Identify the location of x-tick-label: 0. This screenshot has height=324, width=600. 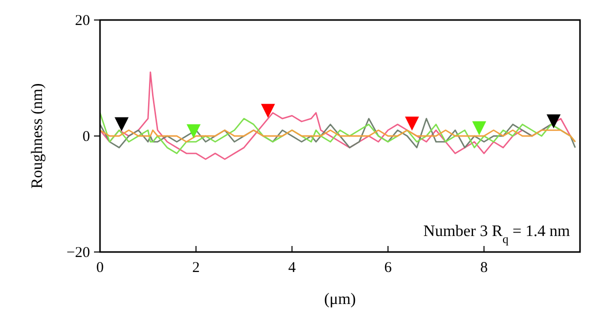
(100, 268).